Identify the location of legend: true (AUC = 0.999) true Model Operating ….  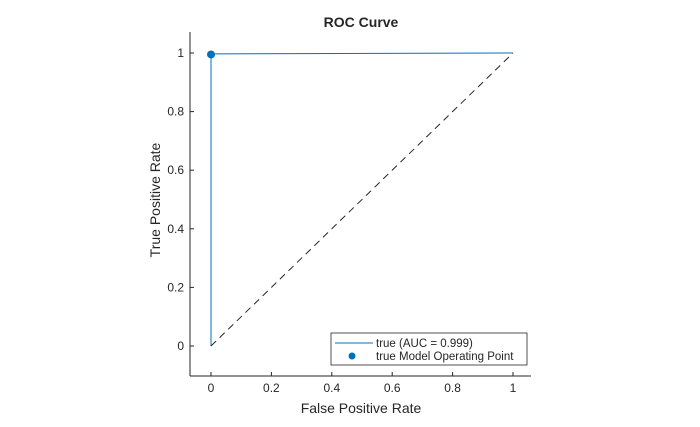
(429, 349).